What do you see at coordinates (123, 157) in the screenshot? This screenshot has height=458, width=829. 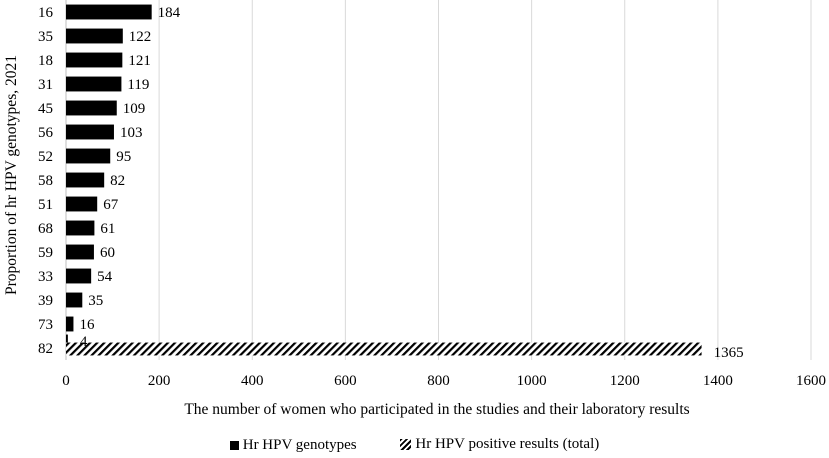 I see `data-label: 95` at bounding box center [123, 157].